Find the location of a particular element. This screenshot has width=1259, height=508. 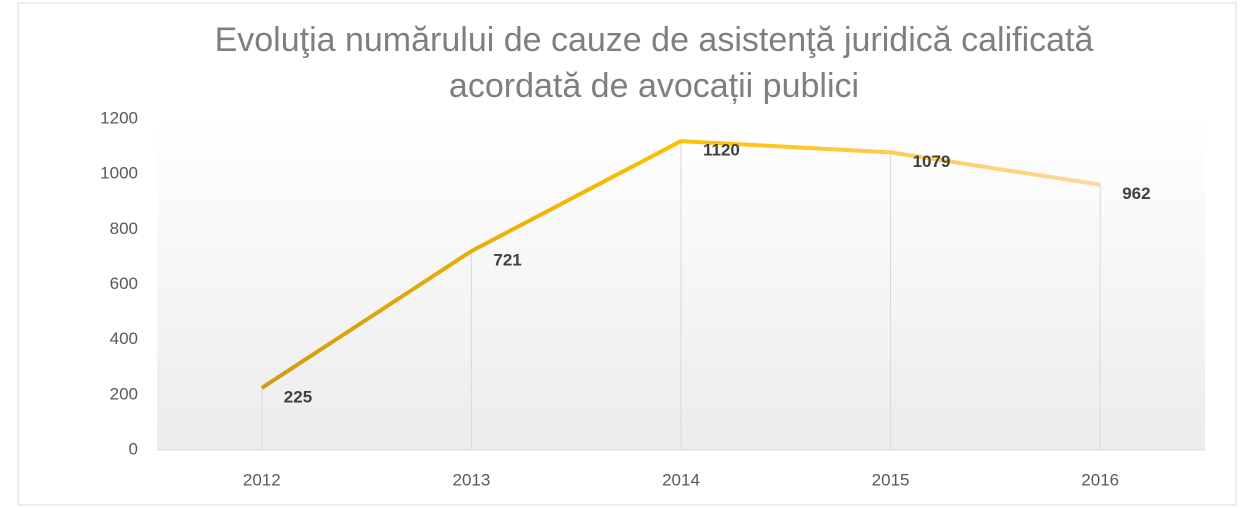

x-tick-label: 2014 is located at coordinates (681, 479).